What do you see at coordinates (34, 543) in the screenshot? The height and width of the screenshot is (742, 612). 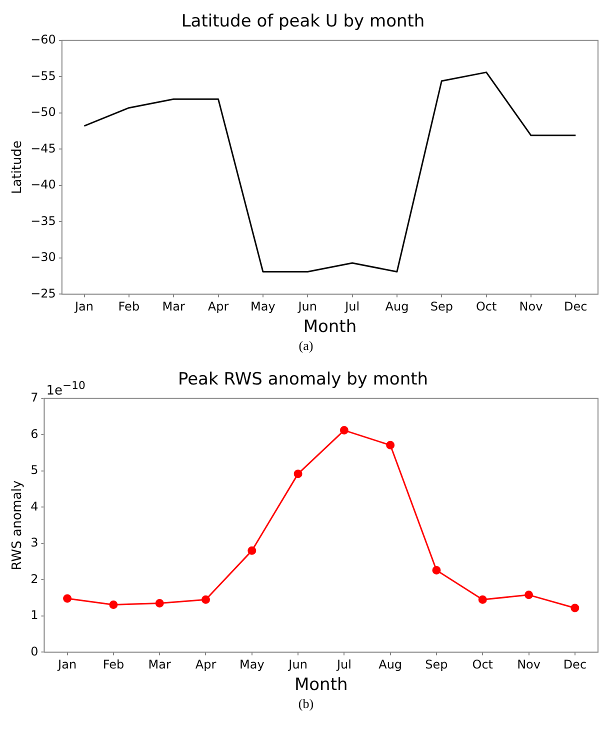 I see `y-tick-label: 3` at bounding box center [34, 543].